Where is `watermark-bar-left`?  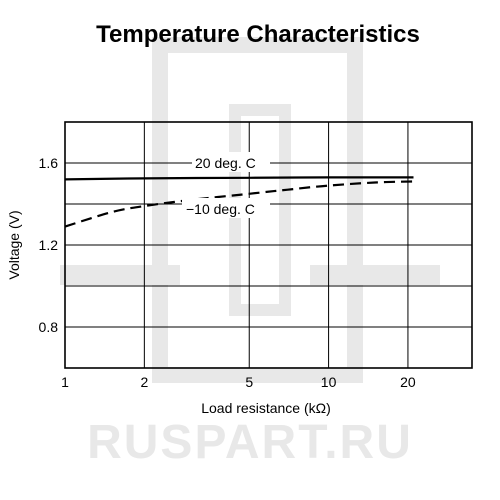 watermark-bar-left is located at coordinates (120, 275).